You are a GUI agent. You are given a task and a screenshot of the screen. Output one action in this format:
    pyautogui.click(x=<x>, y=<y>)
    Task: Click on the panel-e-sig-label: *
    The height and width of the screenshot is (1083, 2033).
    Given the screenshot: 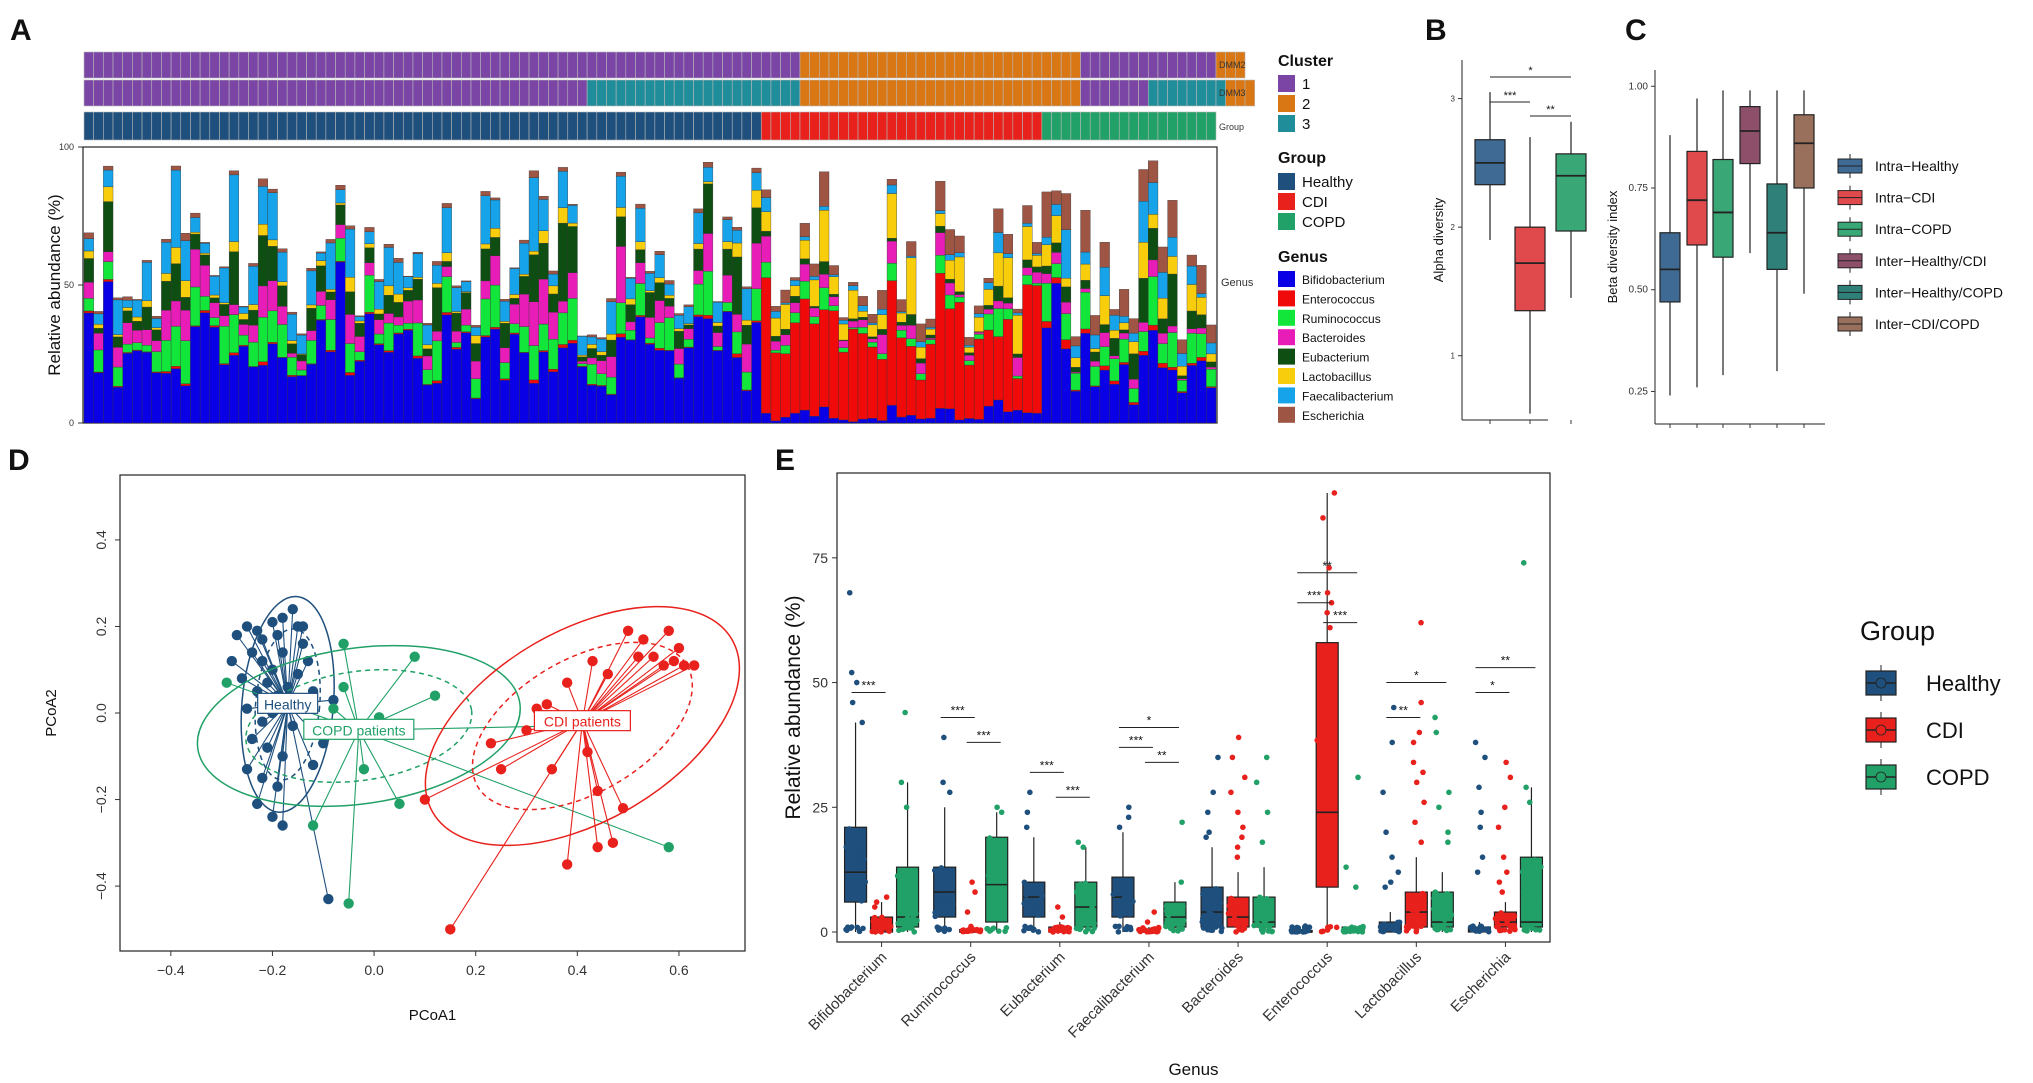 What is the action you would take?
    pyautogui.click(x=1416, y=676)
    